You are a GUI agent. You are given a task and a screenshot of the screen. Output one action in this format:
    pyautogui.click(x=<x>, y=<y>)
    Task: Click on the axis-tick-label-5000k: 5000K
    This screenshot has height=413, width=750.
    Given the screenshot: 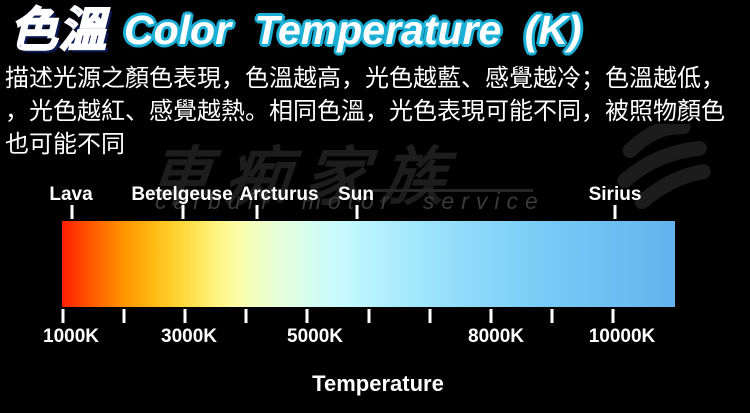 What is the action you would take?
    pyautogui.click(x=315, y=336)
    